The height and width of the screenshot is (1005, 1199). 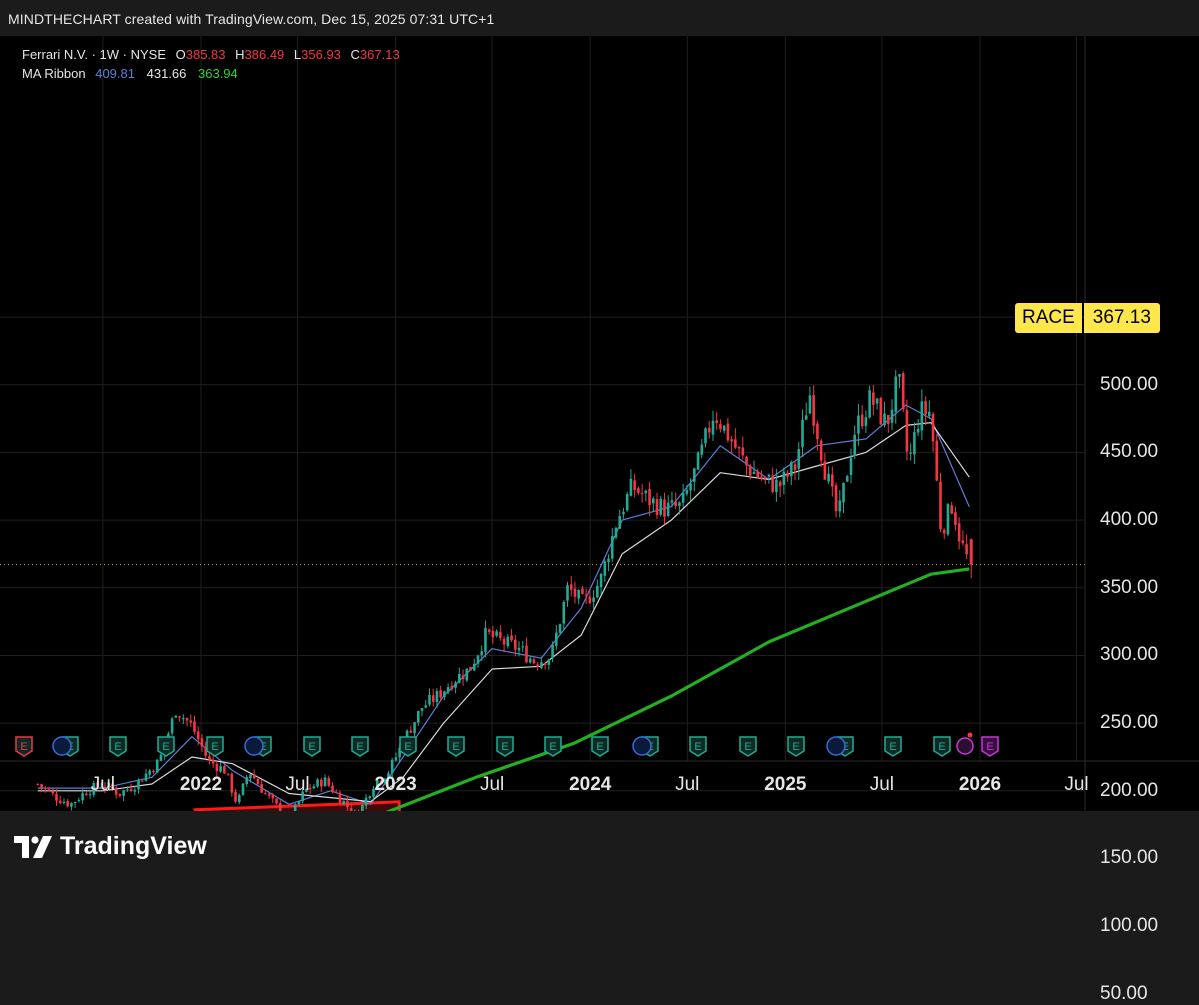 What do you see at coordinates (110, 846) in the screenshot?
I see `tradingview-logo: TradingView` at bounding box center [110, 846].